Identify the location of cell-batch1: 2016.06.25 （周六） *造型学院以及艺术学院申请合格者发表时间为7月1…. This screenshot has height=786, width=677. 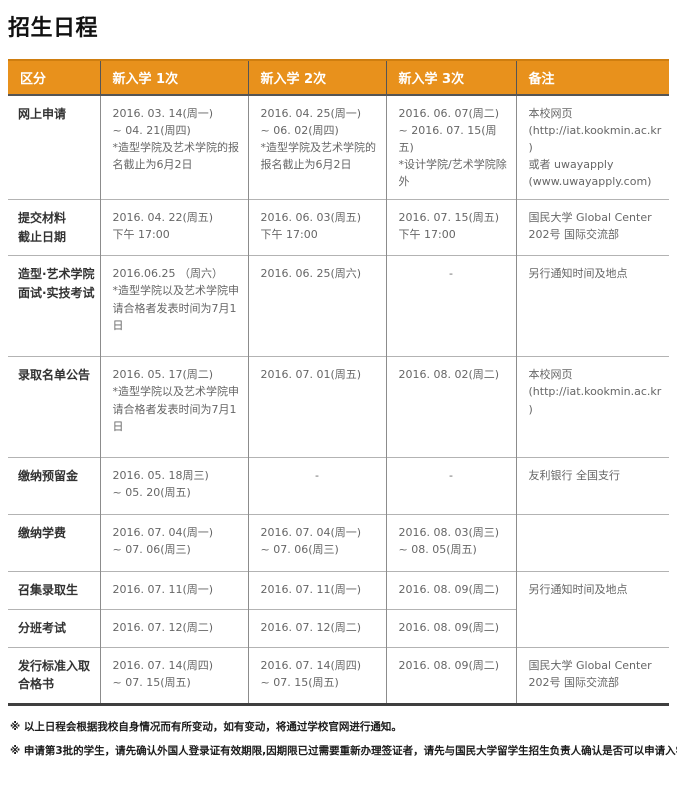
(173, 306).